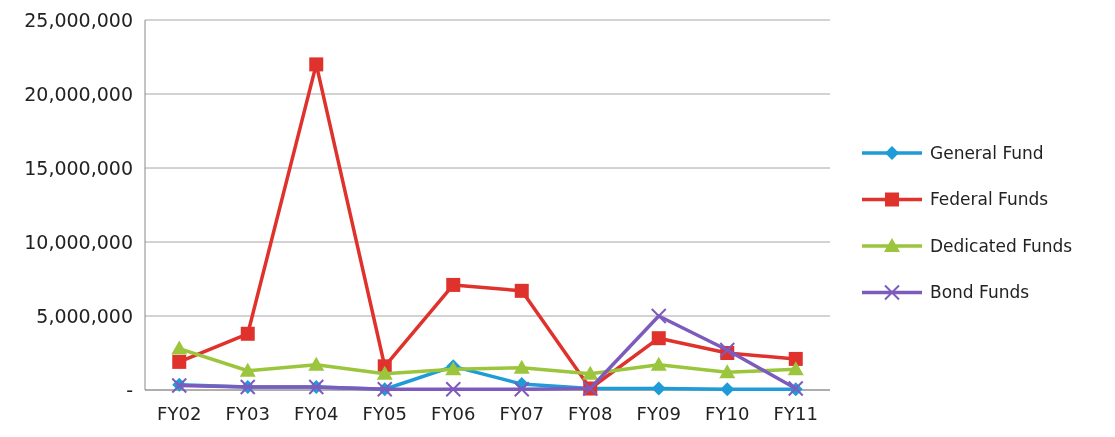 The height and width of the screenshot is (437, 1115). I want to click on x-tick-label: FY03, so click(247, 413).